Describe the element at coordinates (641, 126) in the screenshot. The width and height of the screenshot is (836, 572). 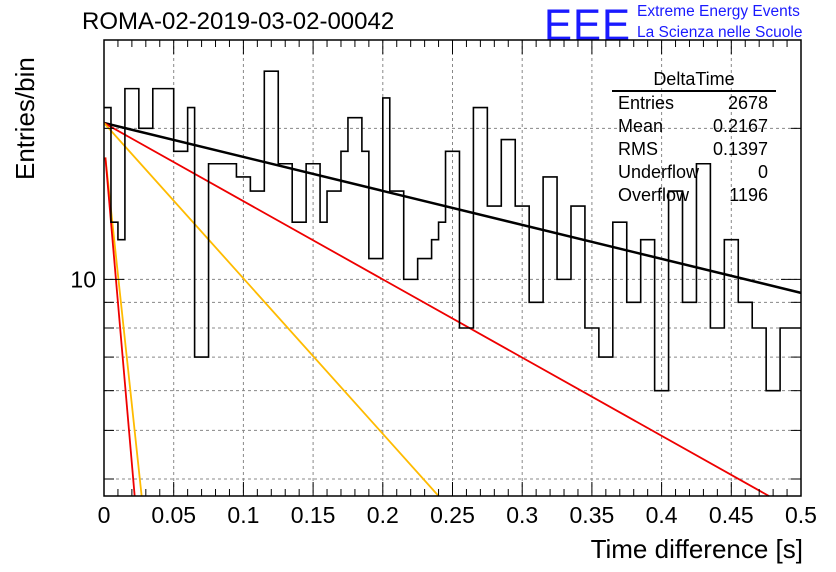
I see `stat-label: Mean` at that location.